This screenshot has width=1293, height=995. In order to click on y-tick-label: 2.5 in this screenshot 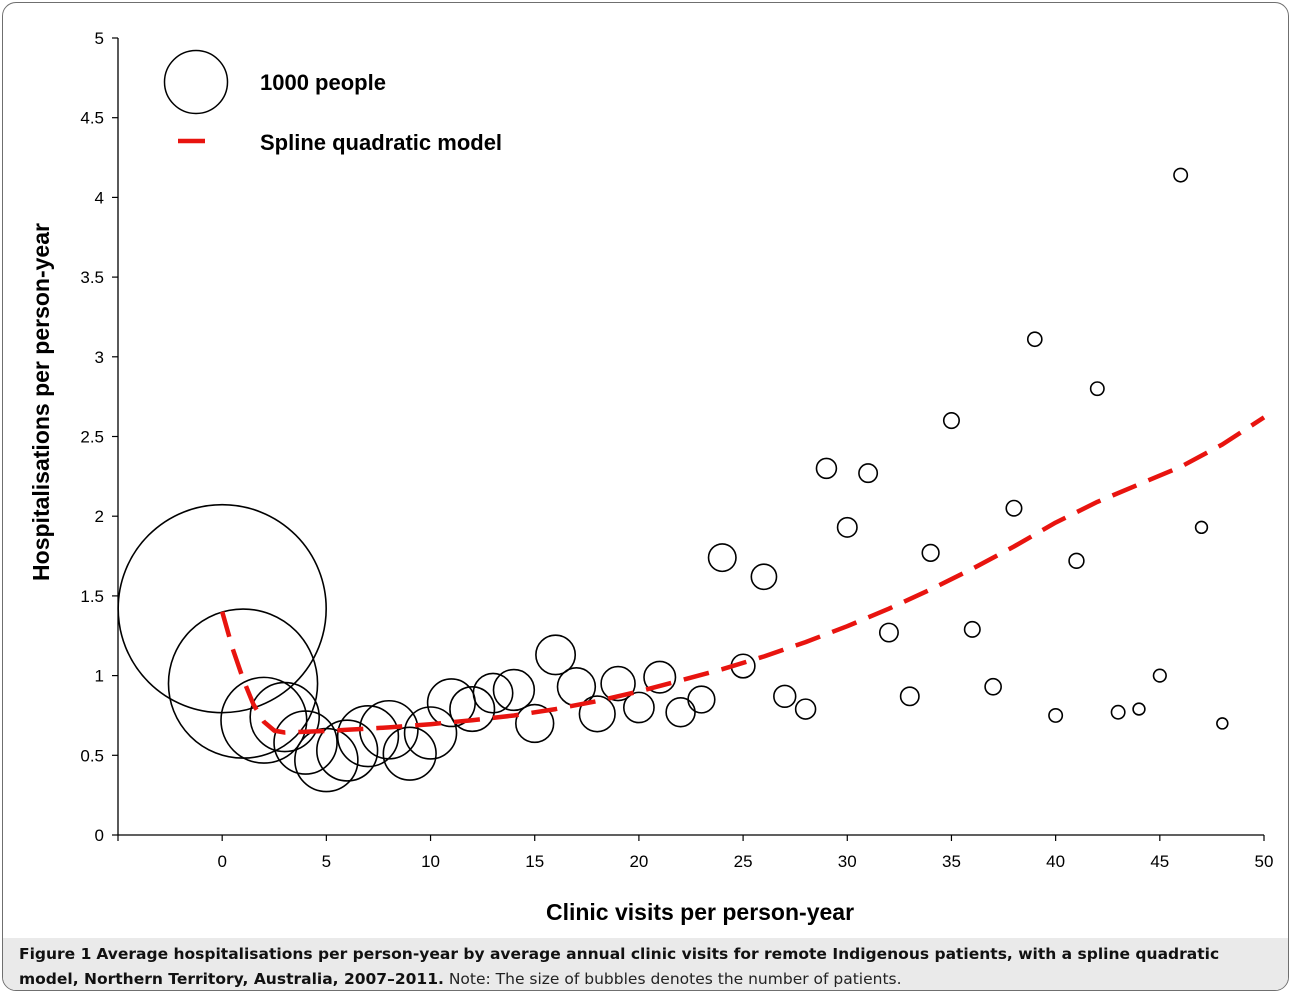, I will do `click(92, 437)`.